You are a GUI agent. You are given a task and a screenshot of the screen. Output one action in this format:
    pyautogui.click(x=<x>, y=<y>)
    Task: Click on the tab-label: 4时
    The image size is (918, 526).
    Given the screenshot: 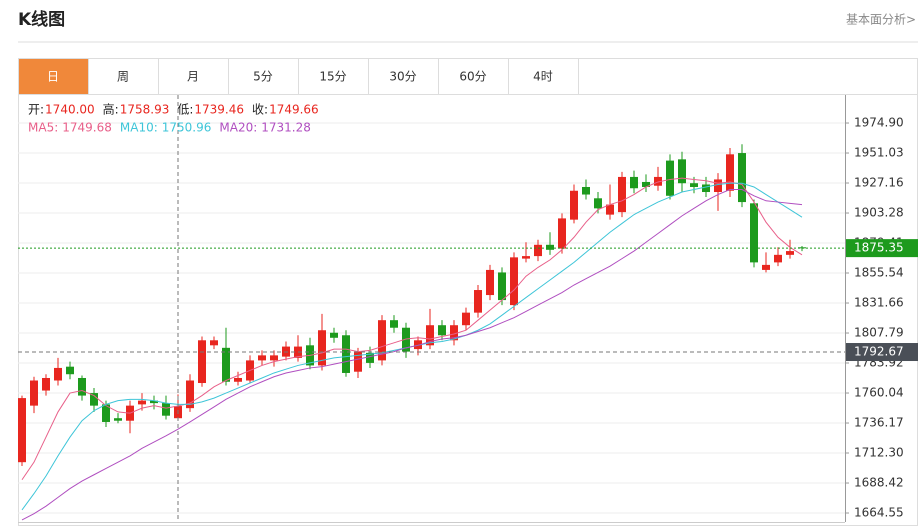 What is the action you would take?
    pyautogui.click(x=543, y=77)
    